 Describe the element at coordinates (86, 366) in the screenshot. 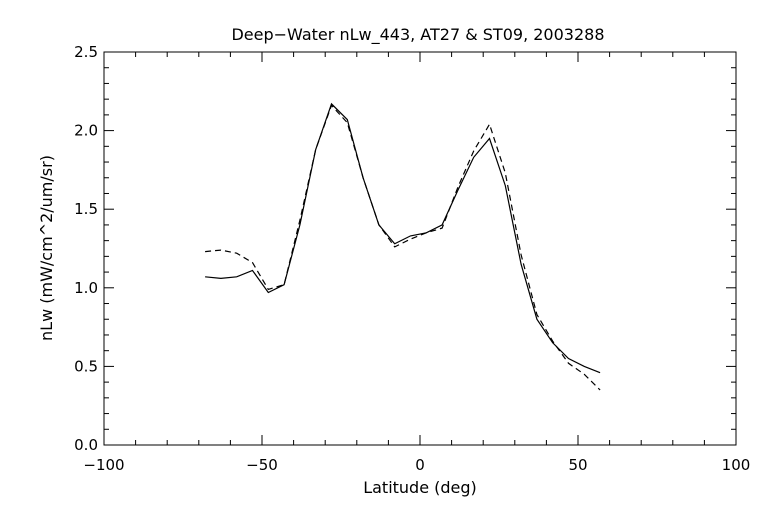

I see `y-tick-label: 0.5` at that location.